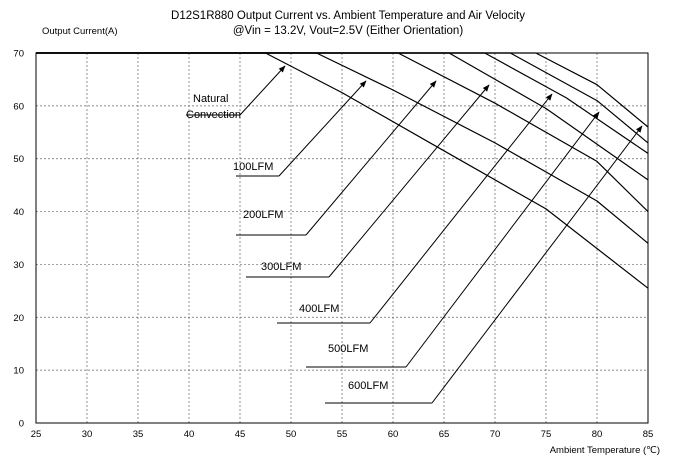 The width and height of the screenshot is (674, 456). Describe the element at coordinates (80, 31) in the screenshot. I see `y-axis-label: Output Current(A)` at that location.